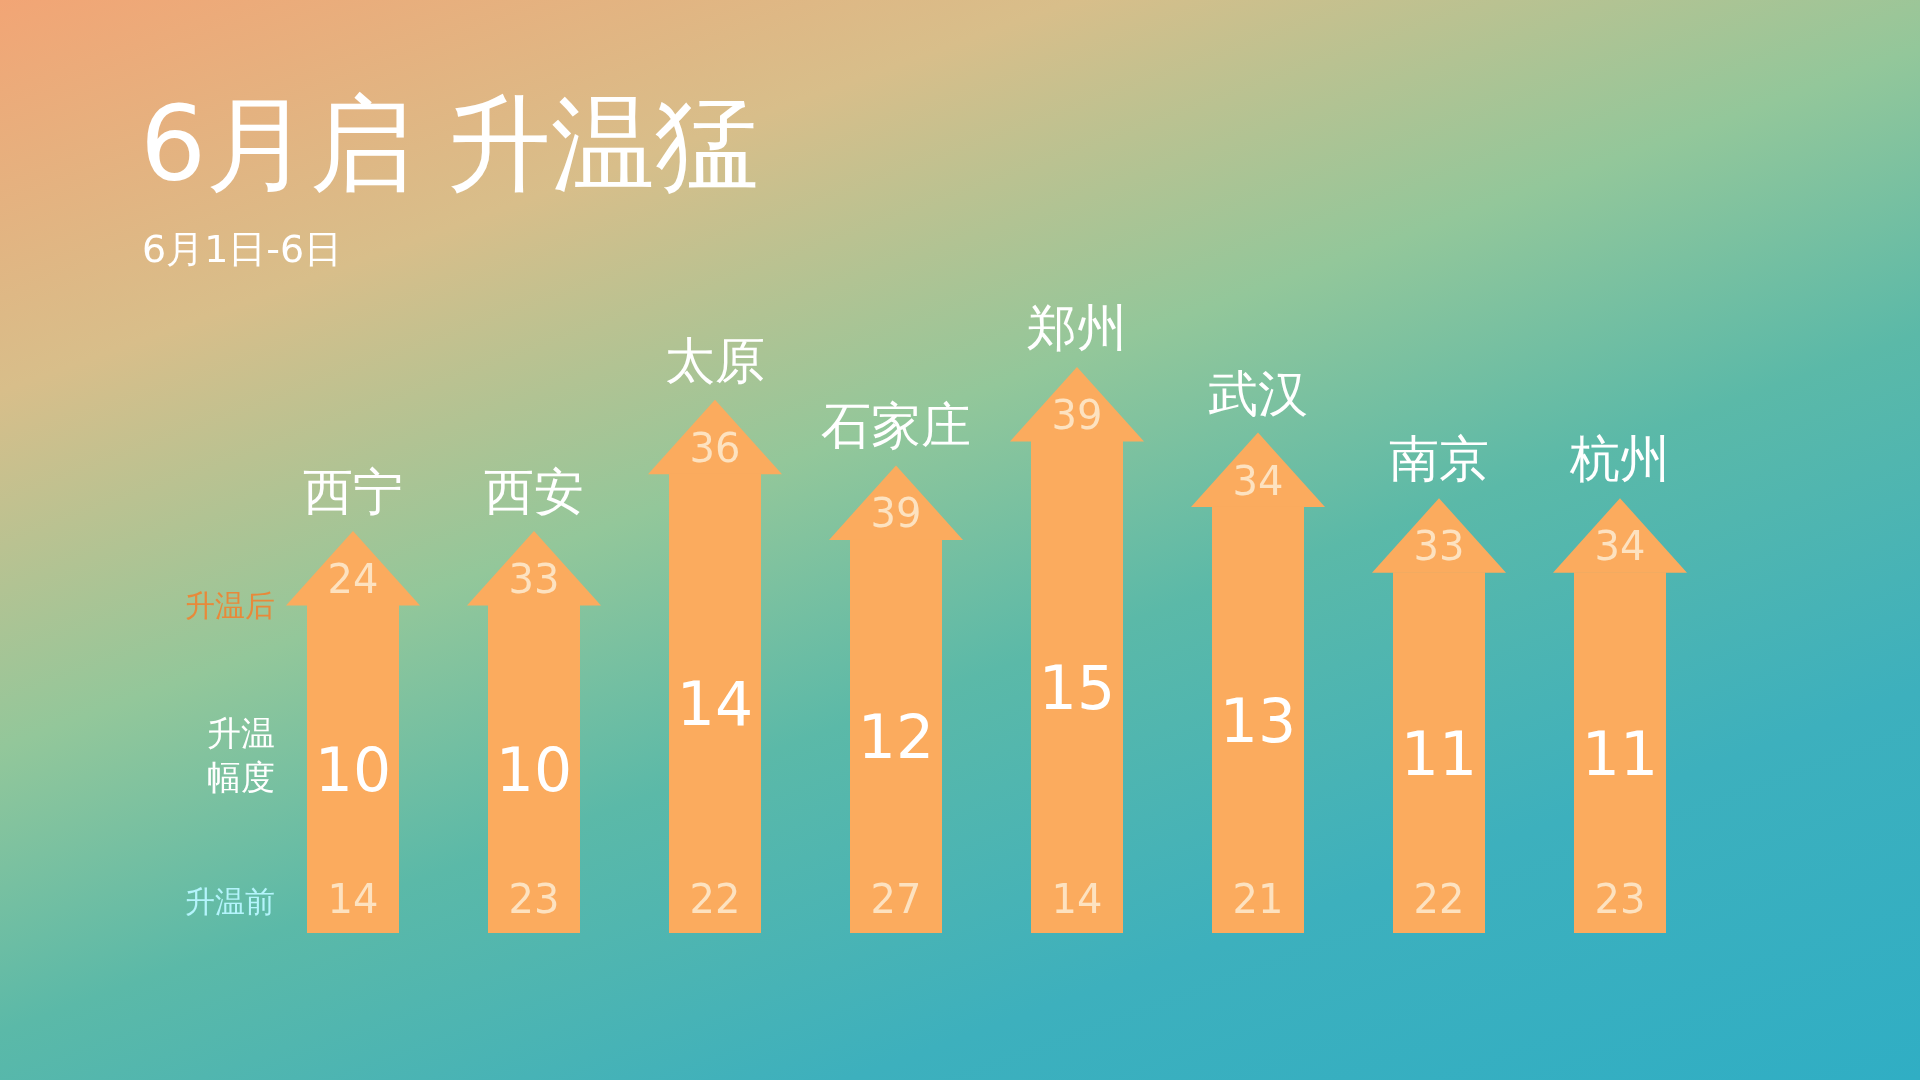 The height and width of the screenshot is (1080, 1920). I want to click on annotation: 升温前, so click(230, 901).